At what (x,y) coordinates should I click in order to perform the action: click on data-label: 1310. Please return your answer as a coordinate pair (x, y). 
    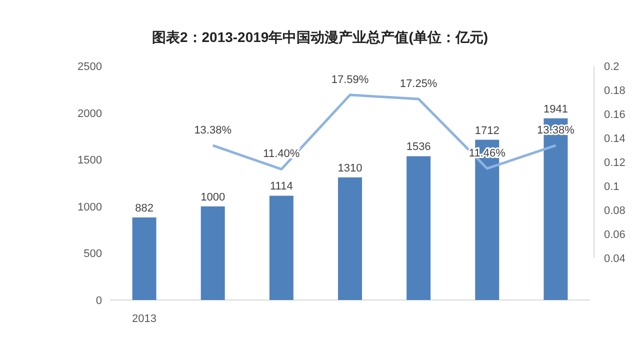
    Looking at the image, I should click on (350, 168).